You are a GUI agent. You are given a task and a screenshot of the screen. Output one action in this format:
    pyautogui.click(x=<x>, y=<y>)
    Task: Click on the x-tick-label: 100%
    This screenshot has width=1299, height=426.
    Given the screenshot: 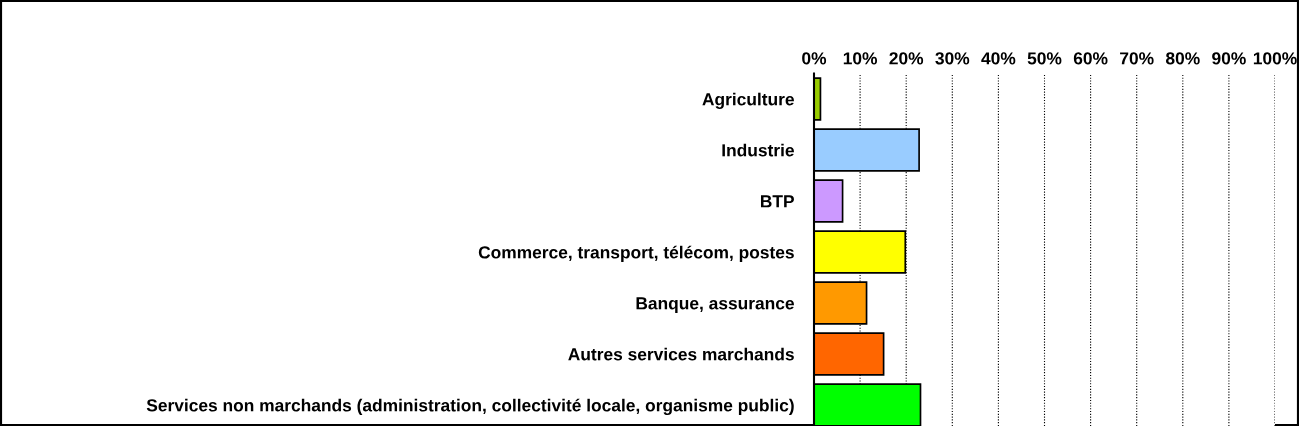 What is the action you would take?
    pyautogui.click(x=1275, y=58)
    